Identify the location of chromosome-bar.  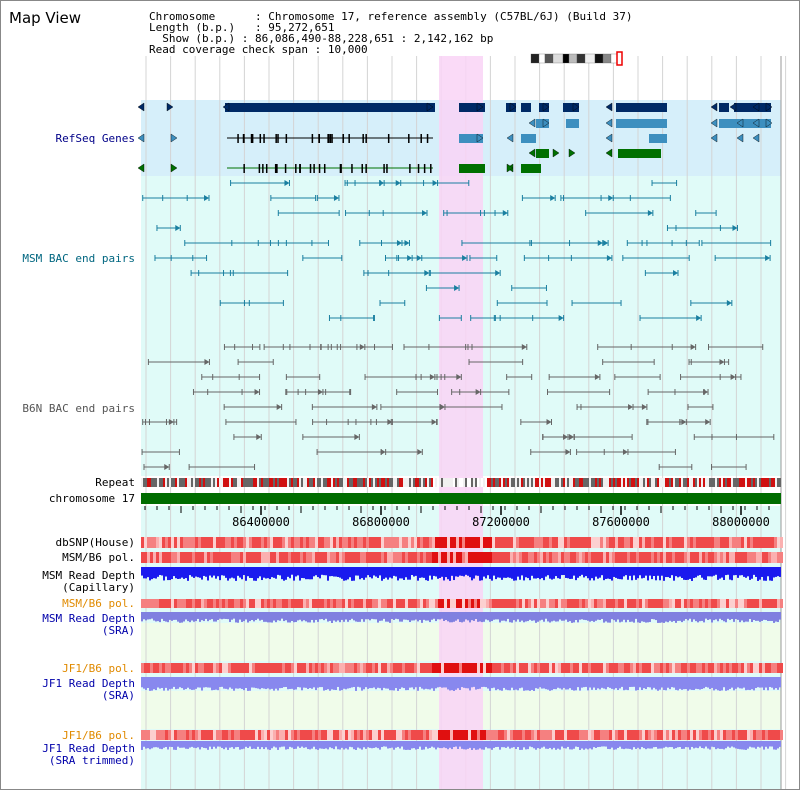
(461, 498).